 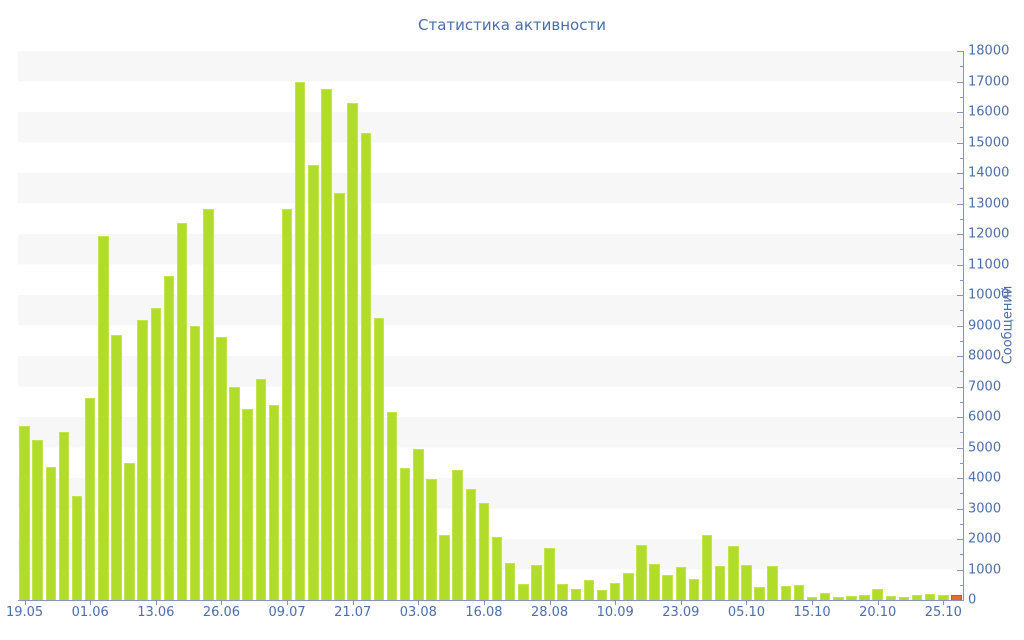 I want to click on y-tick-label: 15000, so click(x=989, y=142).